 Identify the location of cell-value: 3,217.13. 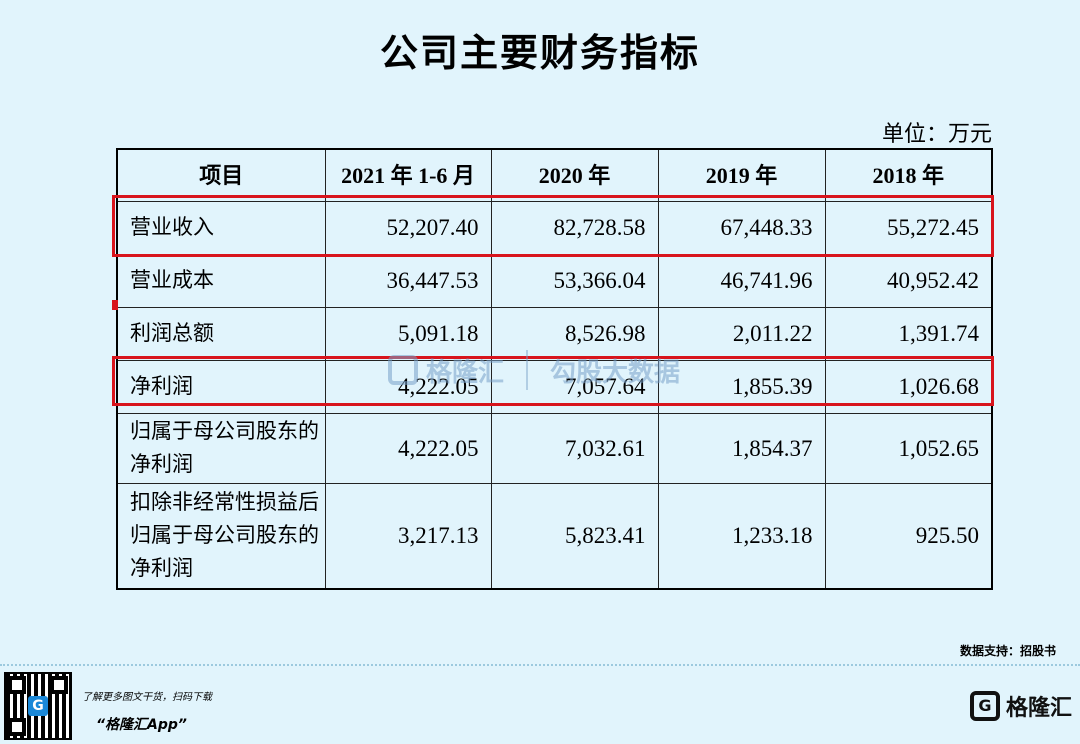
(408, 536).